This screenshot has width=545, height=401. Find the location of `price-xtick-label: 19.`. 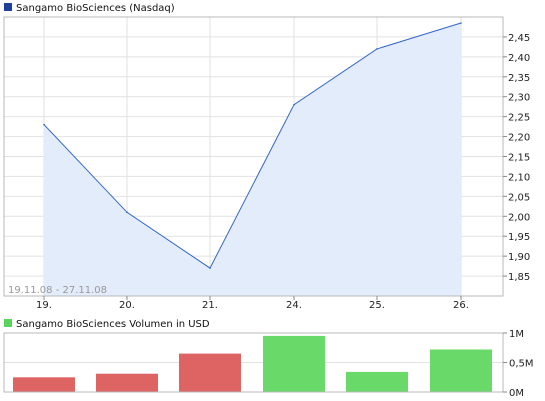

price-xtick-label: 19. is located at coordinates (44, 305).